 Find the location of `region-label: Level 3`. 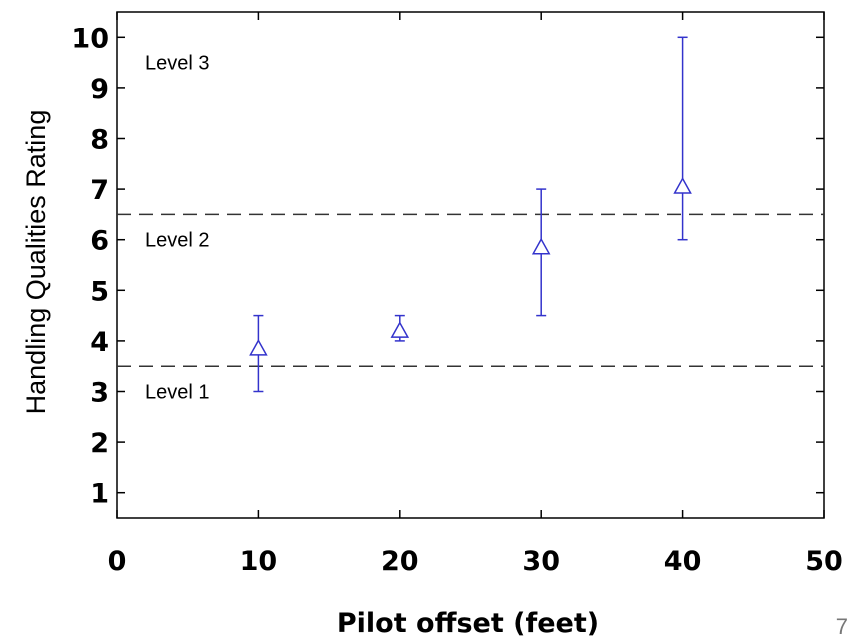

region-label: Level 3 is located at coordinates (177, 64).